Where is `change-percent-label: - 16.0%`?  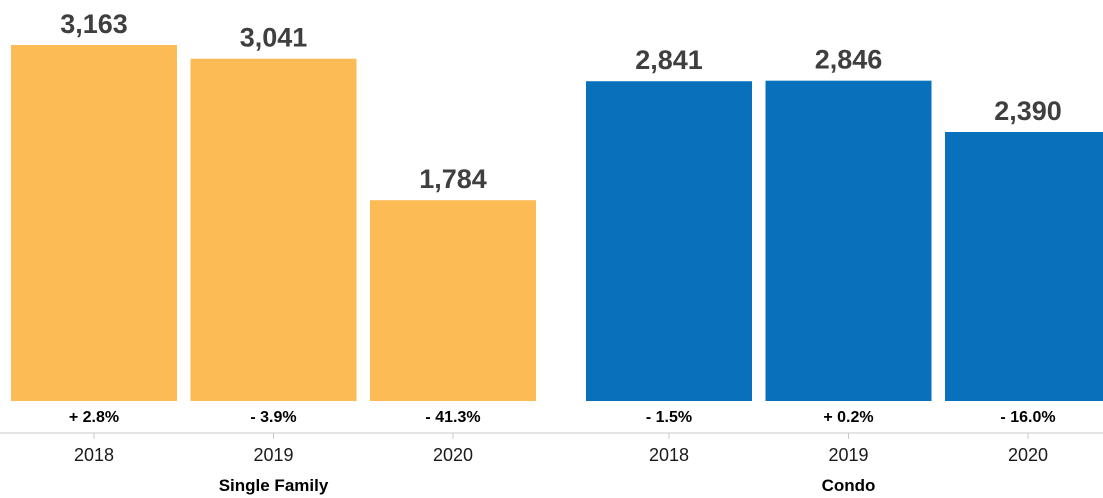
change-percent-label: - 16.0% is located at coordinates (1027, 417).